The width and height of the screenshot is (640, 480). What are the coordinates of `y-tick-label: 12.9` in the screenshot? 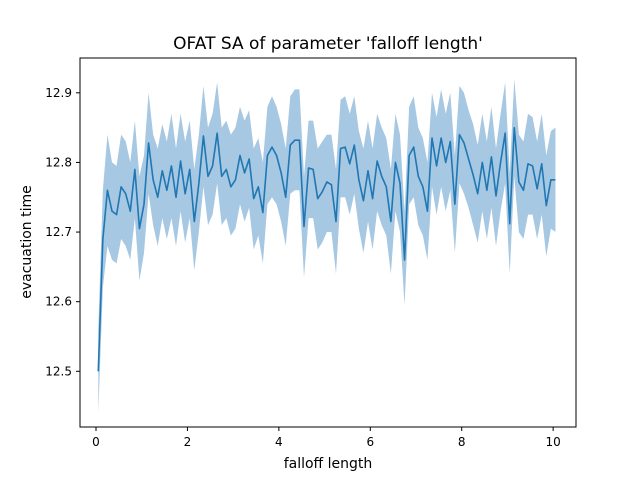 It's located at (58, 93).